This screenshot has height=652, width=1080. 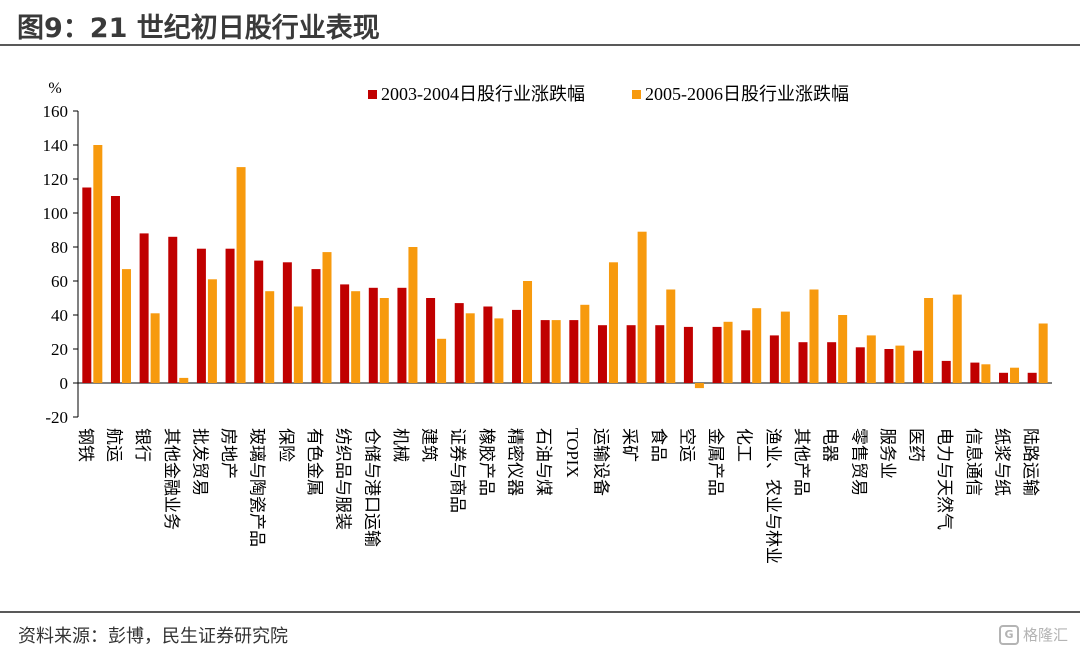 I want to click on bar-1-银行, so click(x=144, y=308).